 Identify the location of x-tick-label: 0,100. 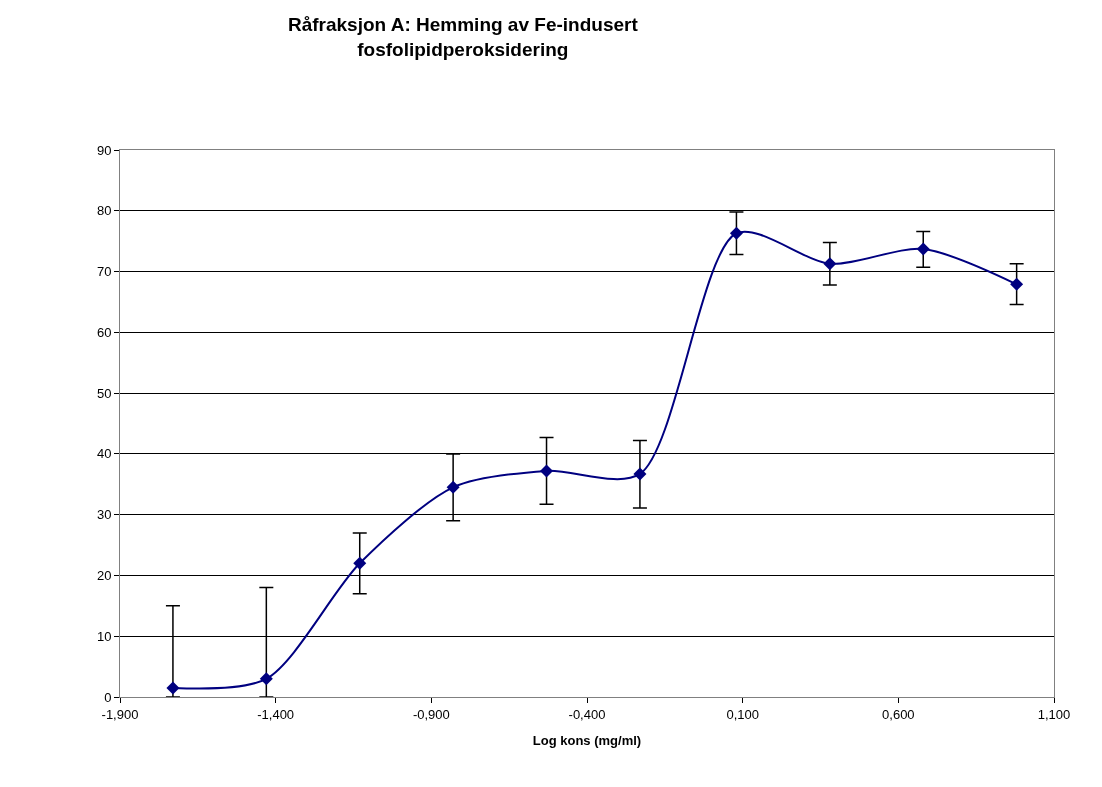
(742, 714).